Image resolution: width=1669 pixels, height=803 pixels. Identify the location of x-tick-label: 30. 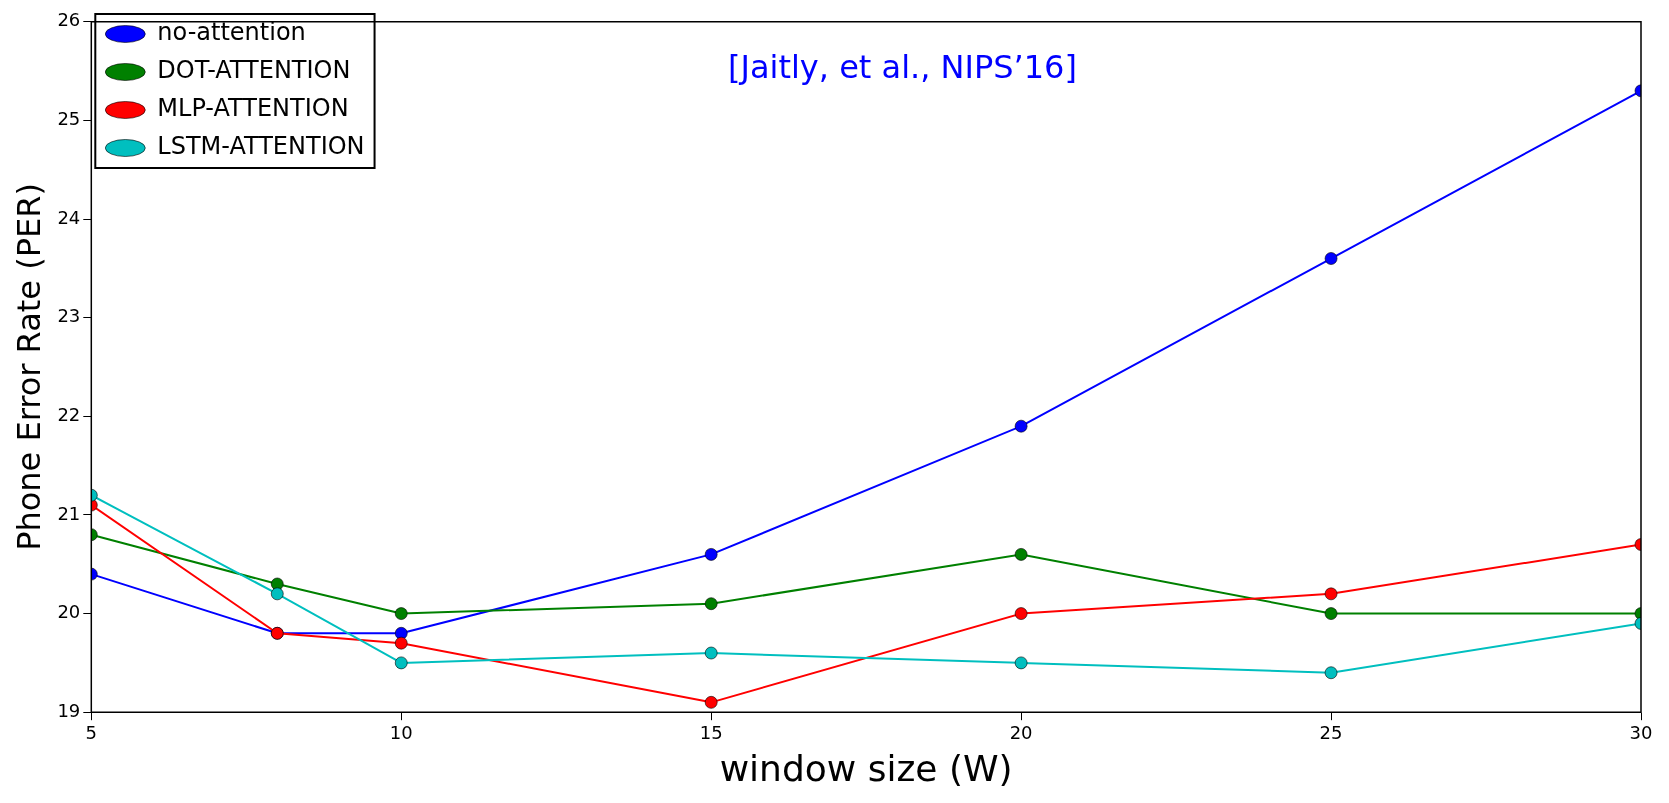
(1641, 732).